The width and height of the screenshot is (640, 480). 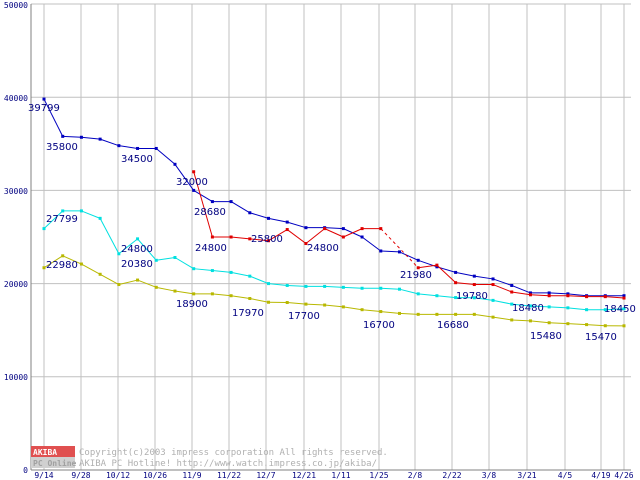 What do you see at coordinates (16, 284) in the screenshot?
I see `y-tick-label: 20000` at bounding box center [16, 284].